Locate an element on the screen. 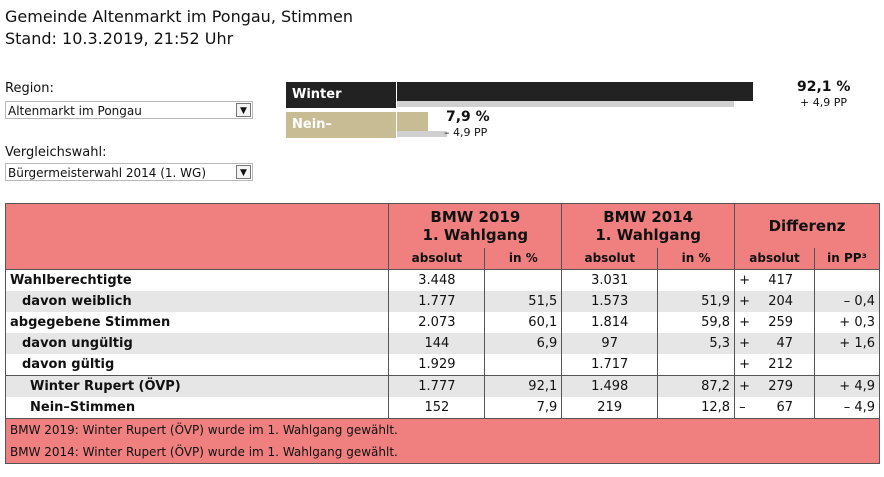 This screenshot has height=477, width=884. table-row: davon gültig 1.929 1.717 +212 is located at coordinates (443, 365).